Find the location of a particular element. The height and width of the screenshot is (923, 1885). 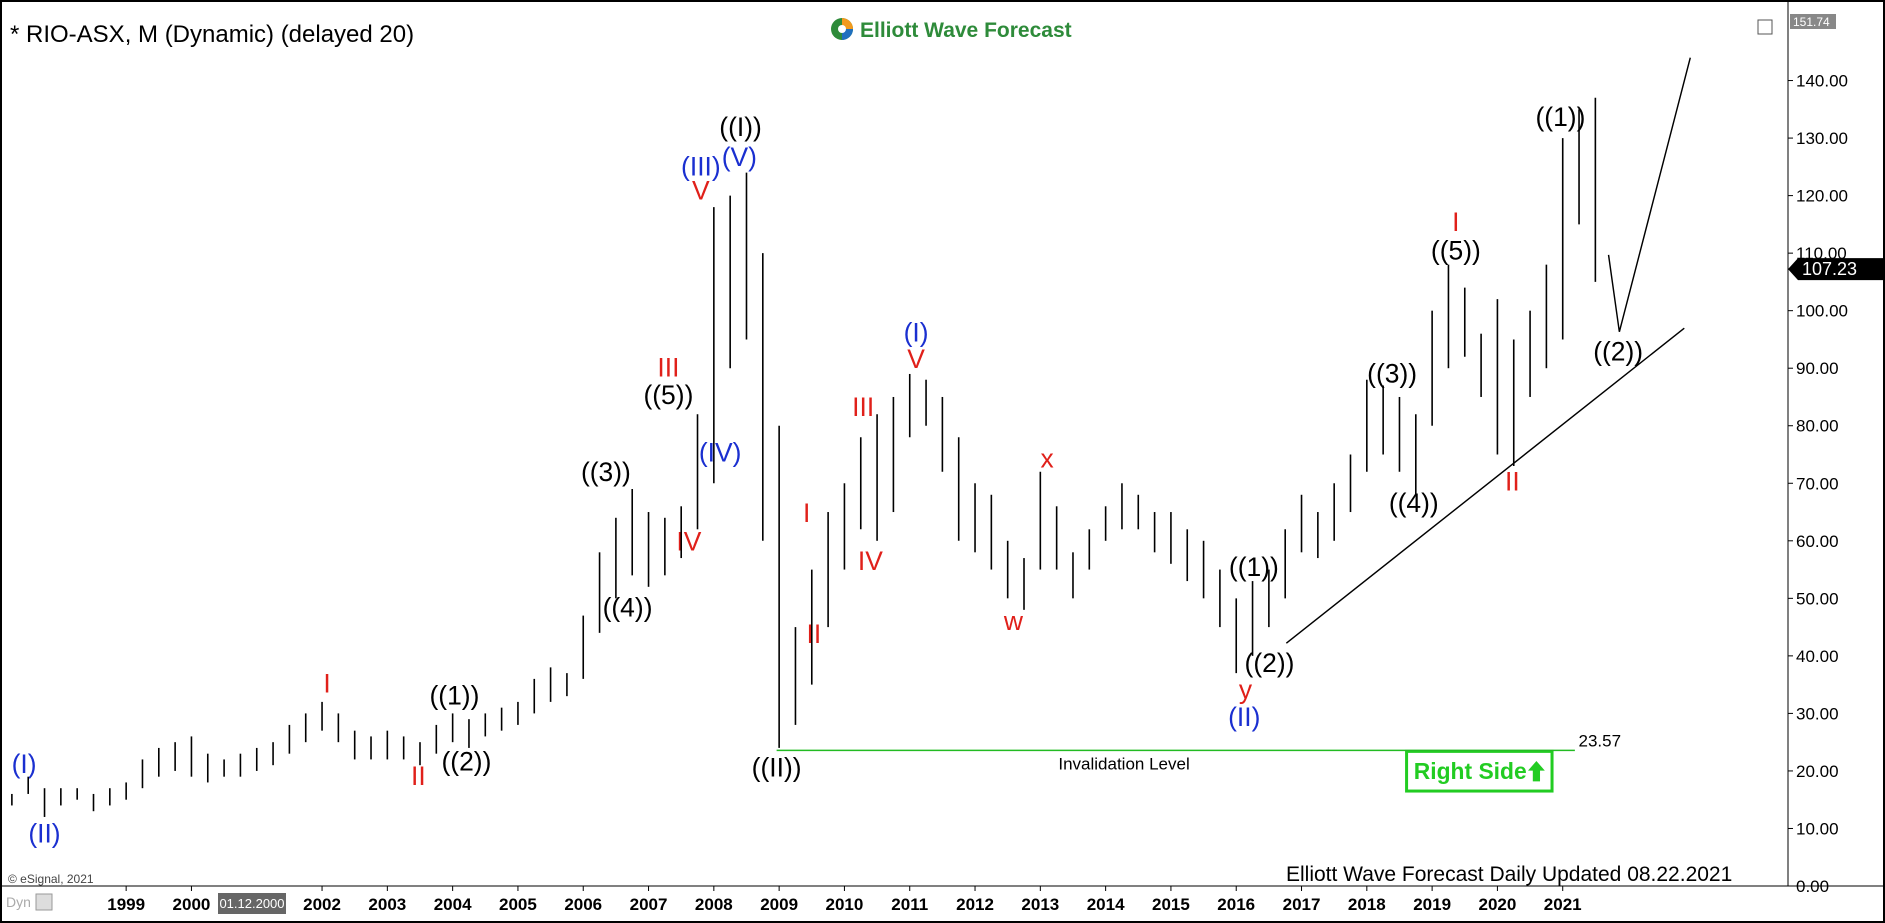

cursor-box is located at coordinates (252, 903).